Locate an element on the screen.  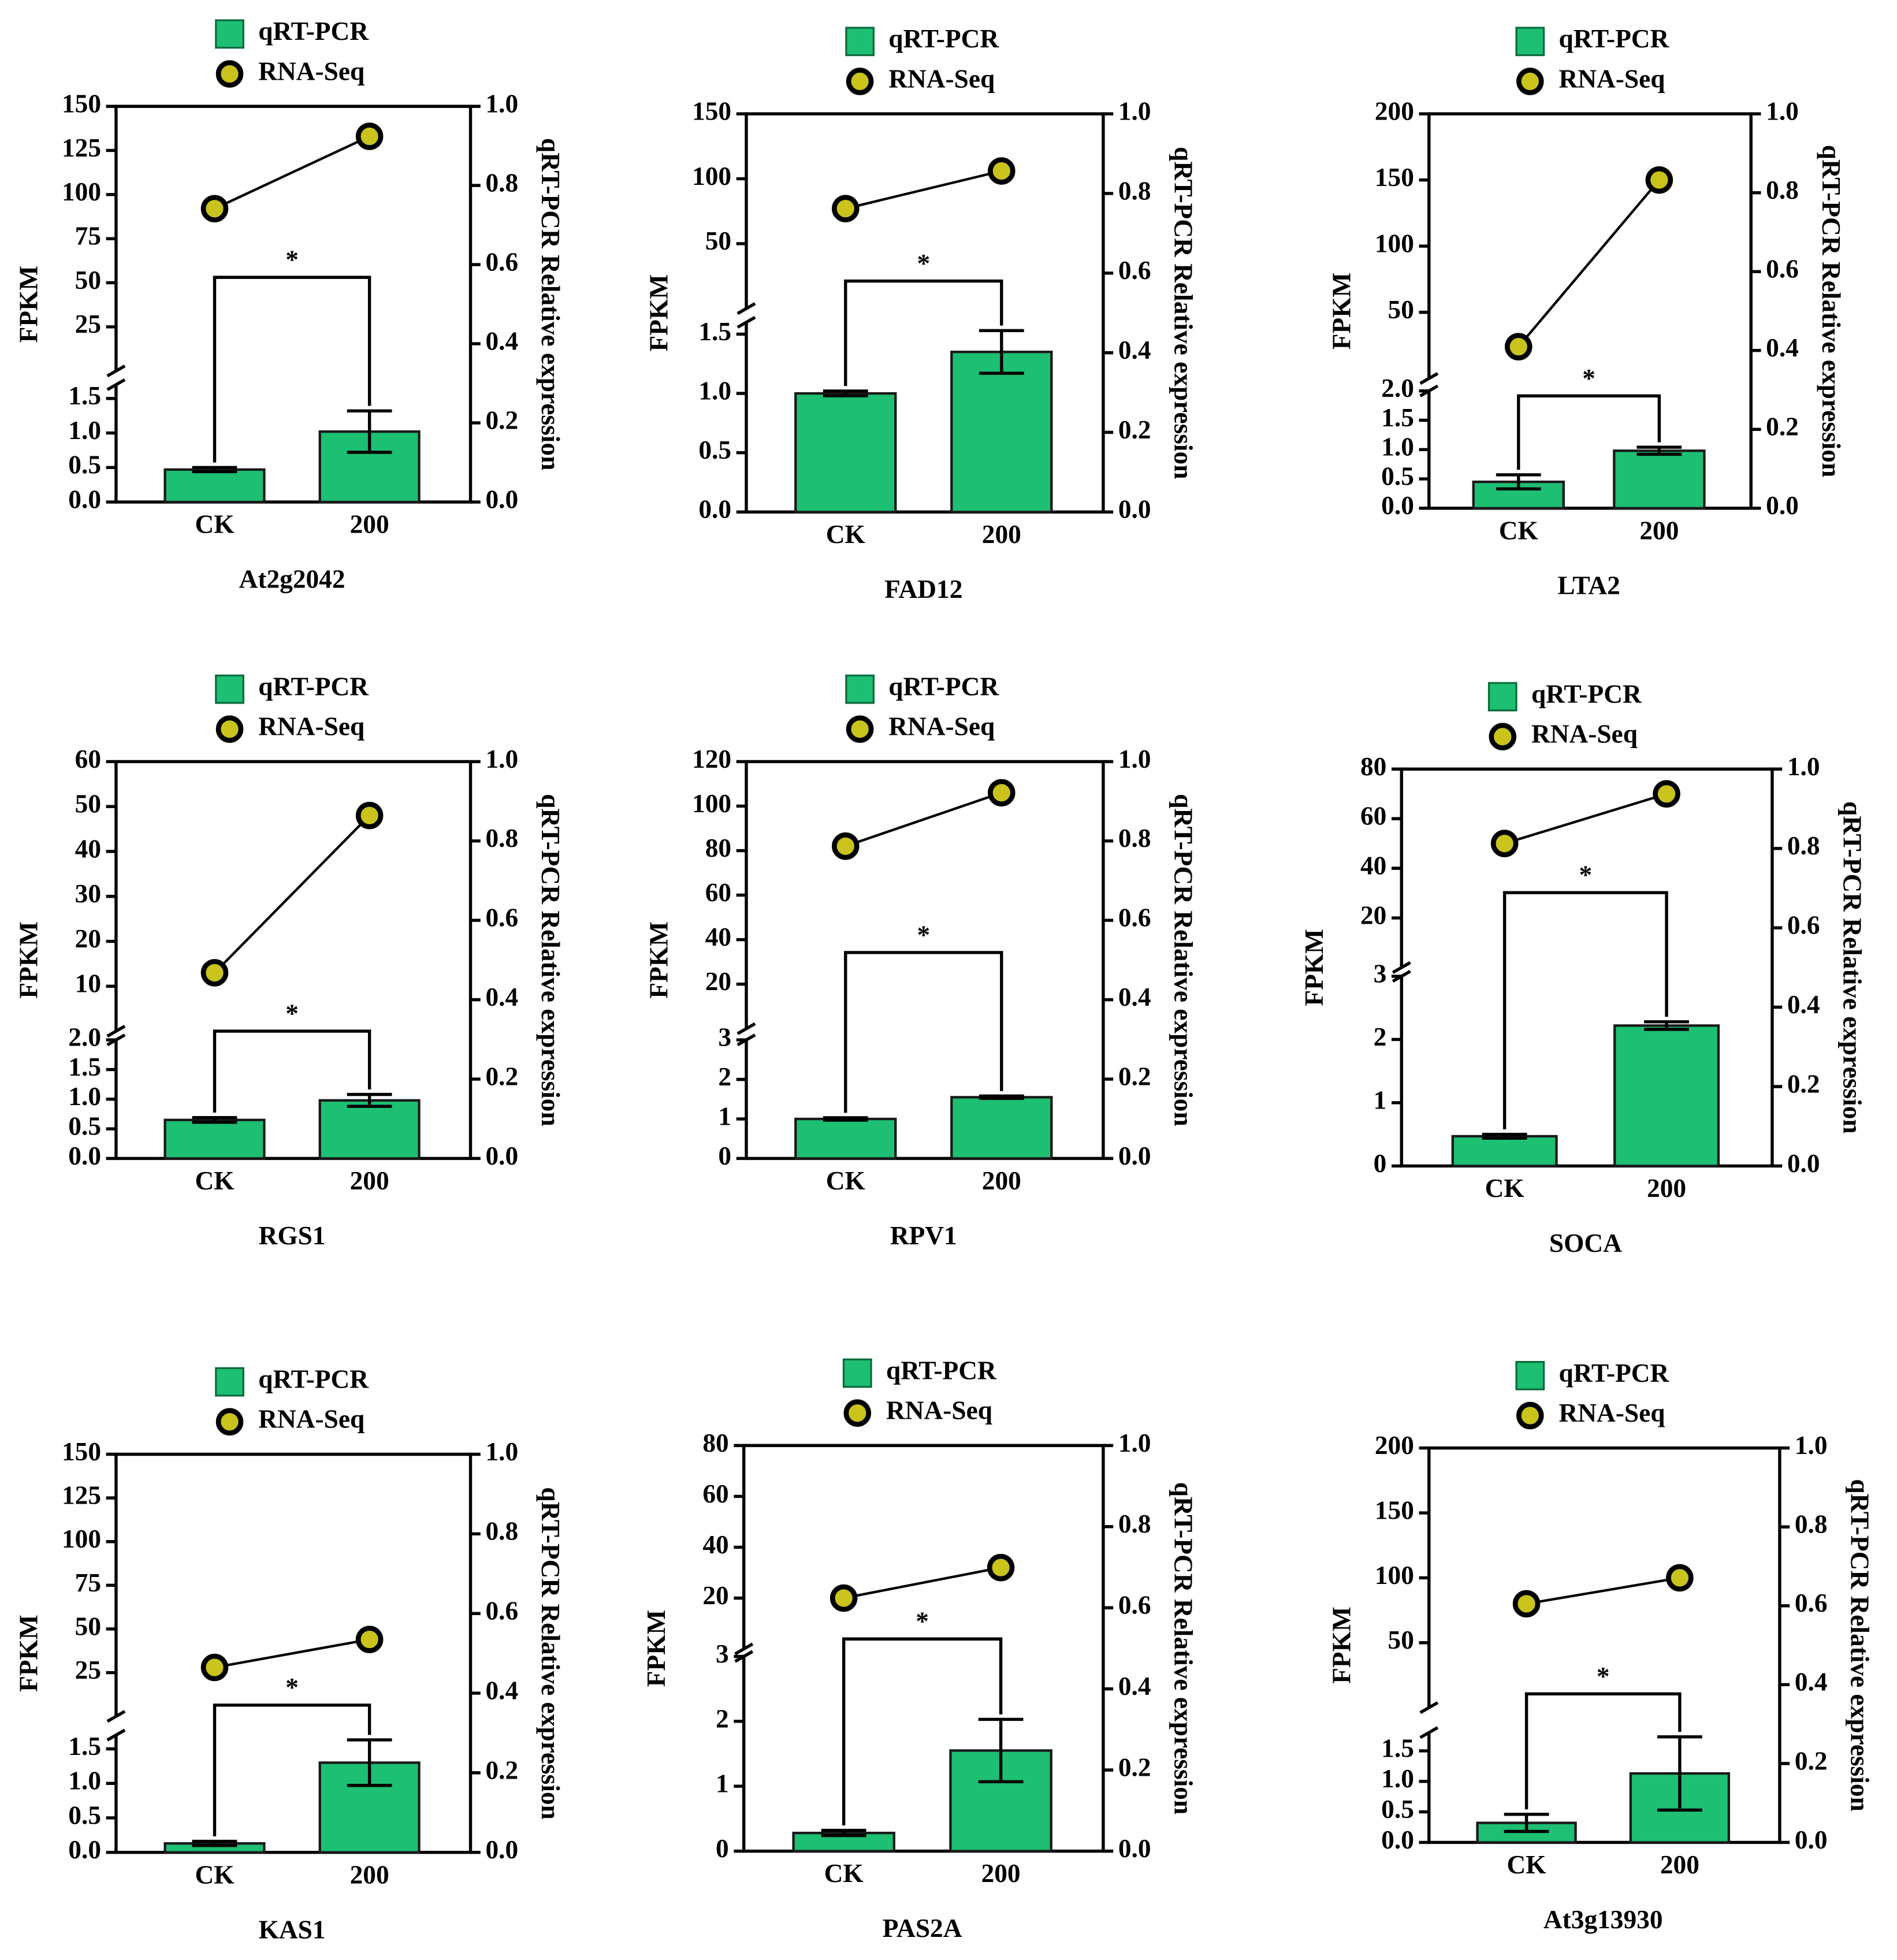
chart-title: SOCA is located at coordinates (1586, 1243).